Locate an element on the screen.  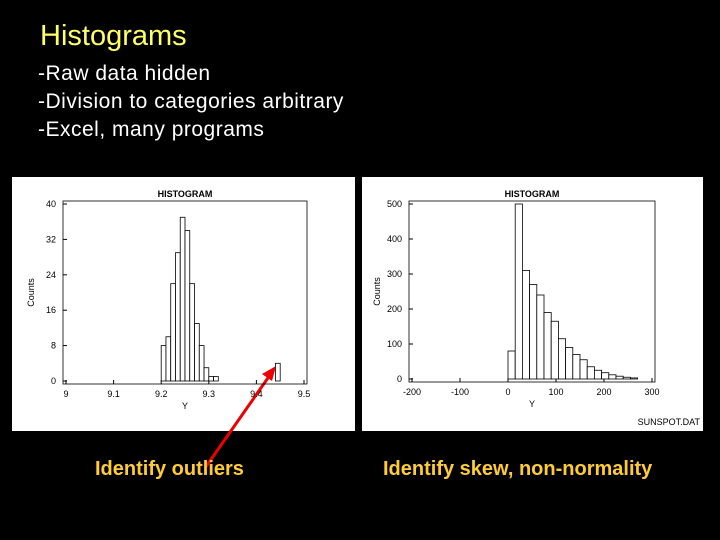
x-tick-label: 9 is located at coordinates (65, 394).